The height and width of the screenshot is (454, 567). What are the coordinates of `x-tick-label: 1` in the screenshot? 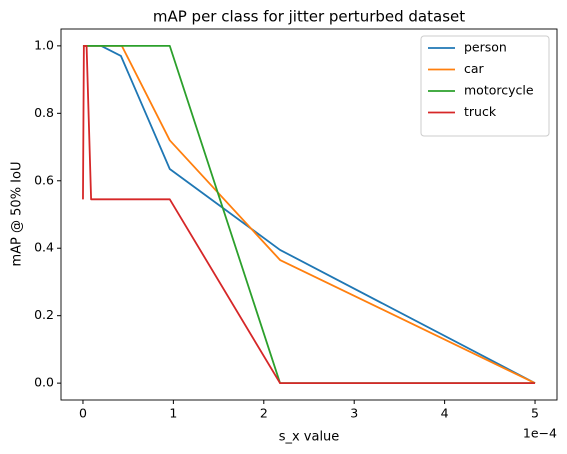 It's located at (173, 413).